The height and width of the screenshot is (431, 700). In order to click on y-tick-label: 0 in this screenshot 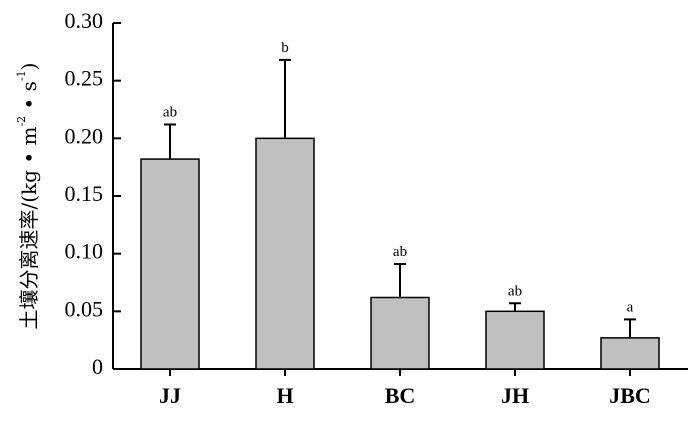, I will do `click(97, 366)`.